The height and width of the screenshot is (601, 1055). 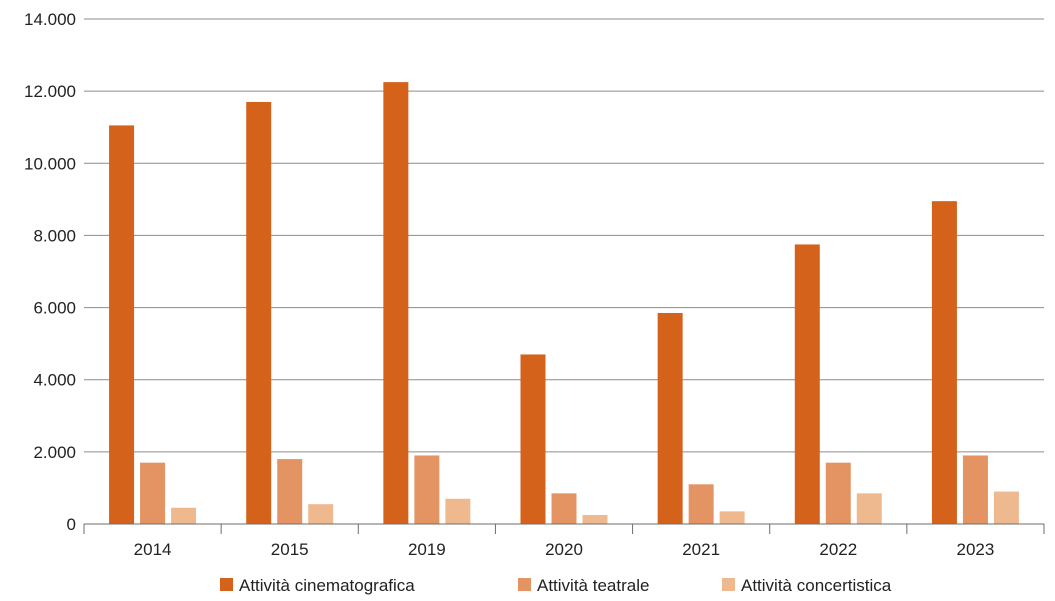 I want to click on x-tick-label: 2020, so click(x=564, y=549).